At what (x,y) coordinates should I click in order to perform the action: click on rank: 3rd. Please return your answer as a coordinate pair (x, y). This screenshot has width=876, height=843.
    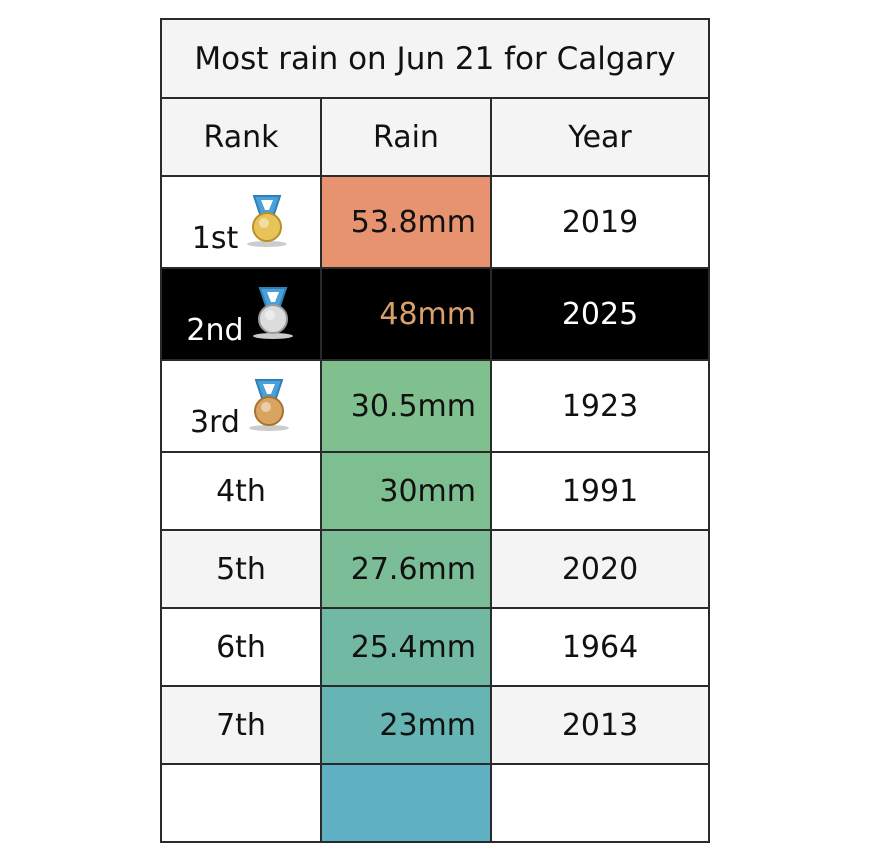
    Looking at the image, I should click on (215, 422).